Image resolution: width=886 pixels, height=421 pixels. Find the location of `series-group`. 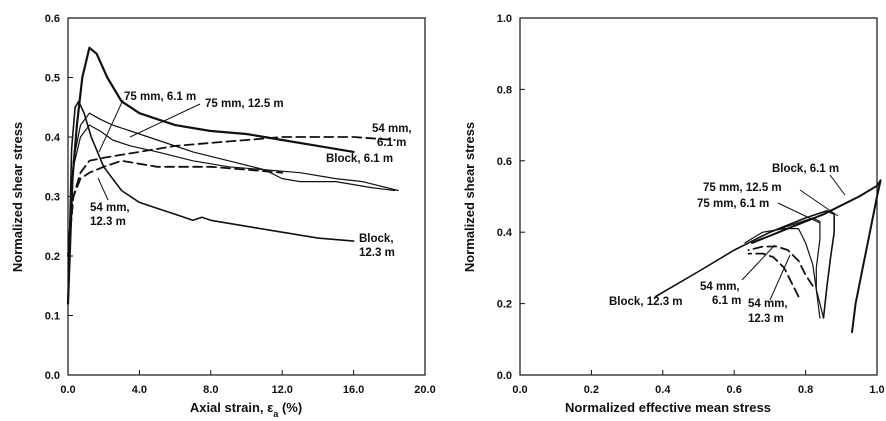

series-group is located at coordinates (768, 256).